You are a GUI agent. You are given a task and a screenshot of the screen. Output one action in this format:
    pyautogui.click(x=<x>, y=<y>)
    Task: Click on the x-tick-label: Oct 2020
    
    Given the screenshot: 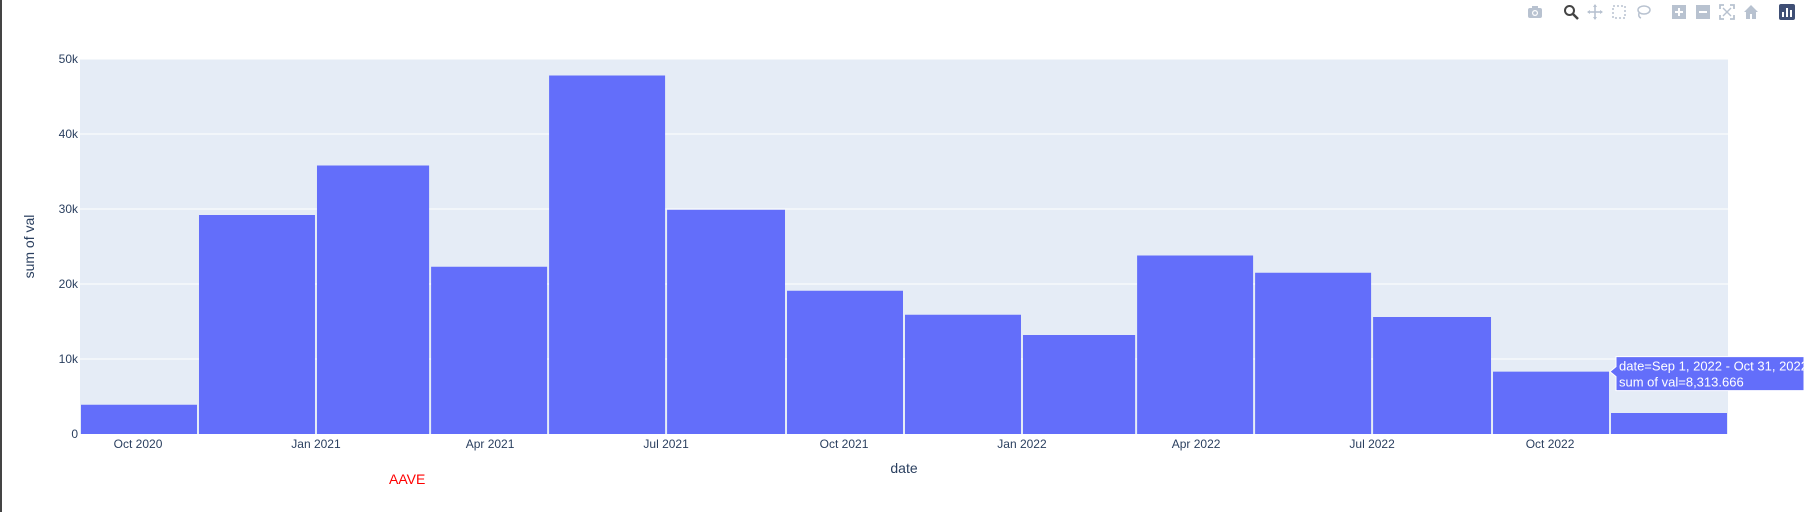 What is the action you would take?
    pyautogui.click(x=138, y=444)
    